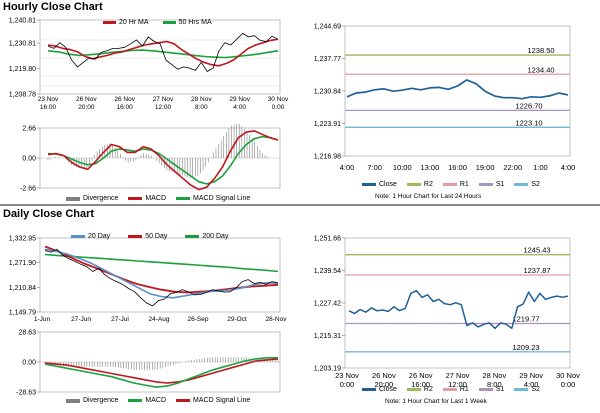 Image resolution: width=600 pixels, height=413 pixels. I want to click on week-y-tick-label: 1,239.54, so click(327, 271).